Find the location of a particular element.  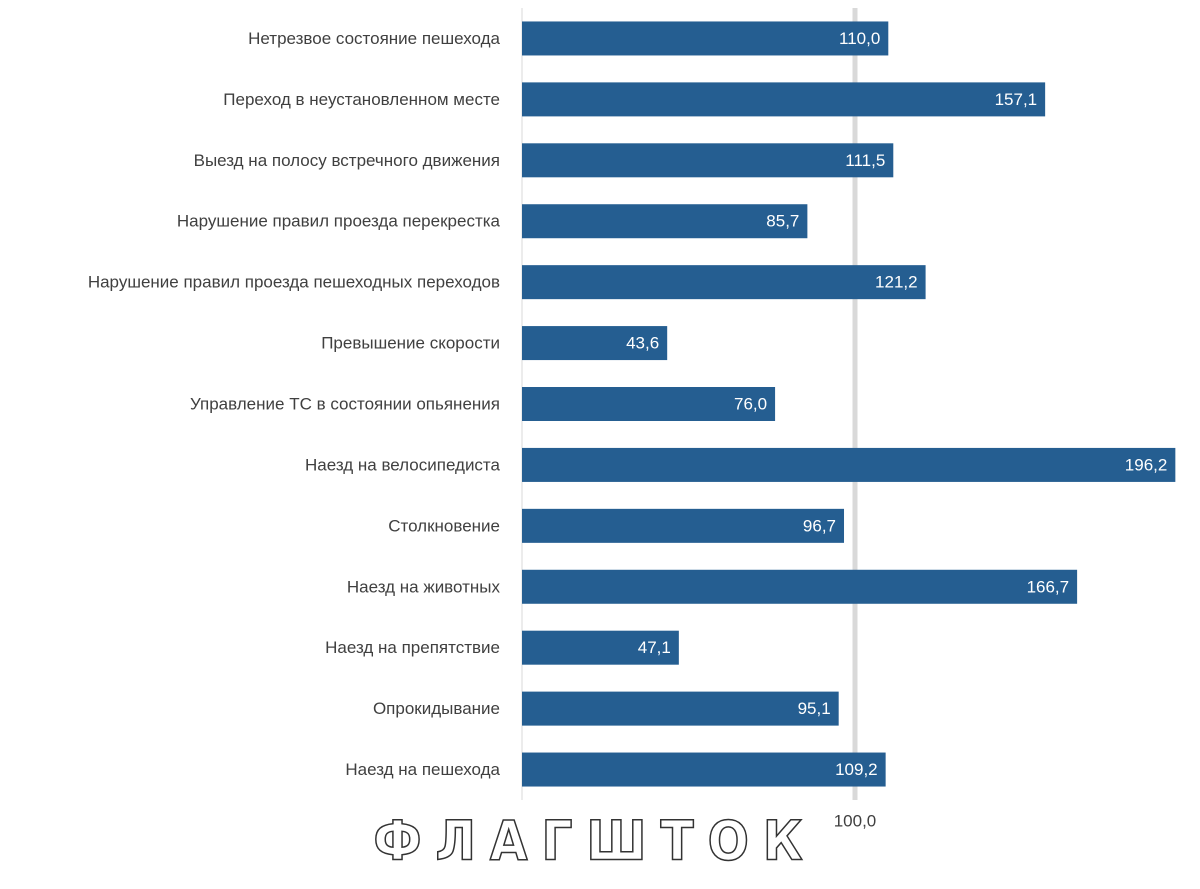

value-label: 121,2 is located at coordinates (896, 282).